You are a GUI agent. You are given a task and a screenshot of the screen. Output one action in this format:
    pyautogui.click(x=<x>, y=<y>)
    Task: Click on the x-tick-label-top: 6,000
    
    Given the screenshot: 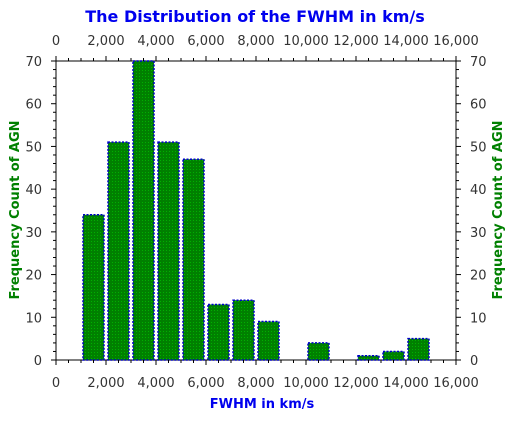 What is the action you would take?
    pyautogui.click(x=205, y=41)
    